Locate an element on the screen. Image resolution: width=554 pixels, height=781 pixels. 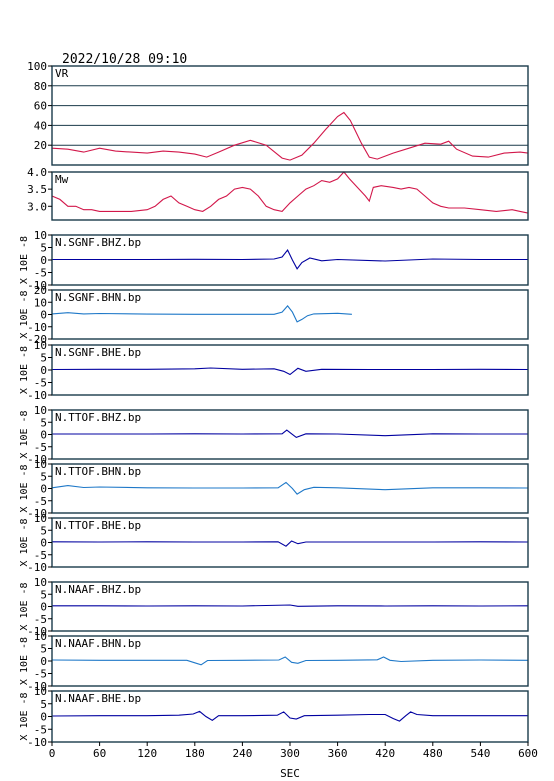
y-tick-label: 3.5 is located at coordinates (37, 189).